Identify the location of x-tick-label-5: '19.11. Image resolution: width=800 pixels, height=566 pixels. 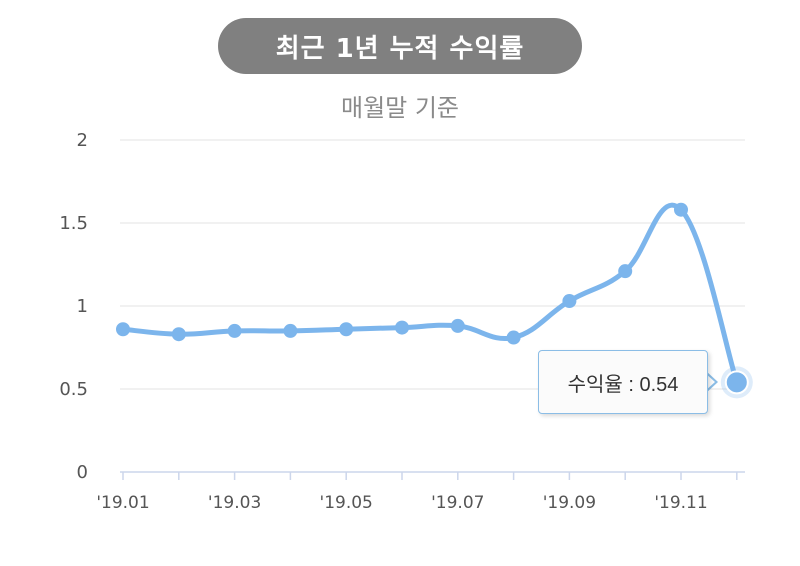
(680, 503).